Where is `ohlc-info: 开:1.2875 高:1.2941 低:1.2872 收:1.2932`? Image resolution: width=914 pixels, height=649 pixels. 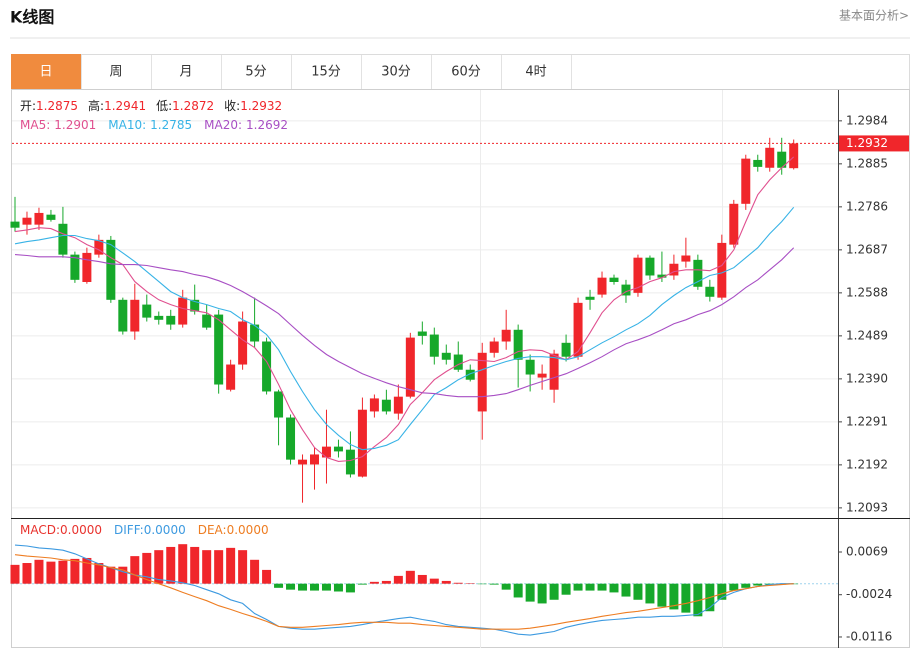 ohlc-info: 开:1.2875 高:1.2941 低:1.2872 收:1.2932 is located at coordinates (151, 105).